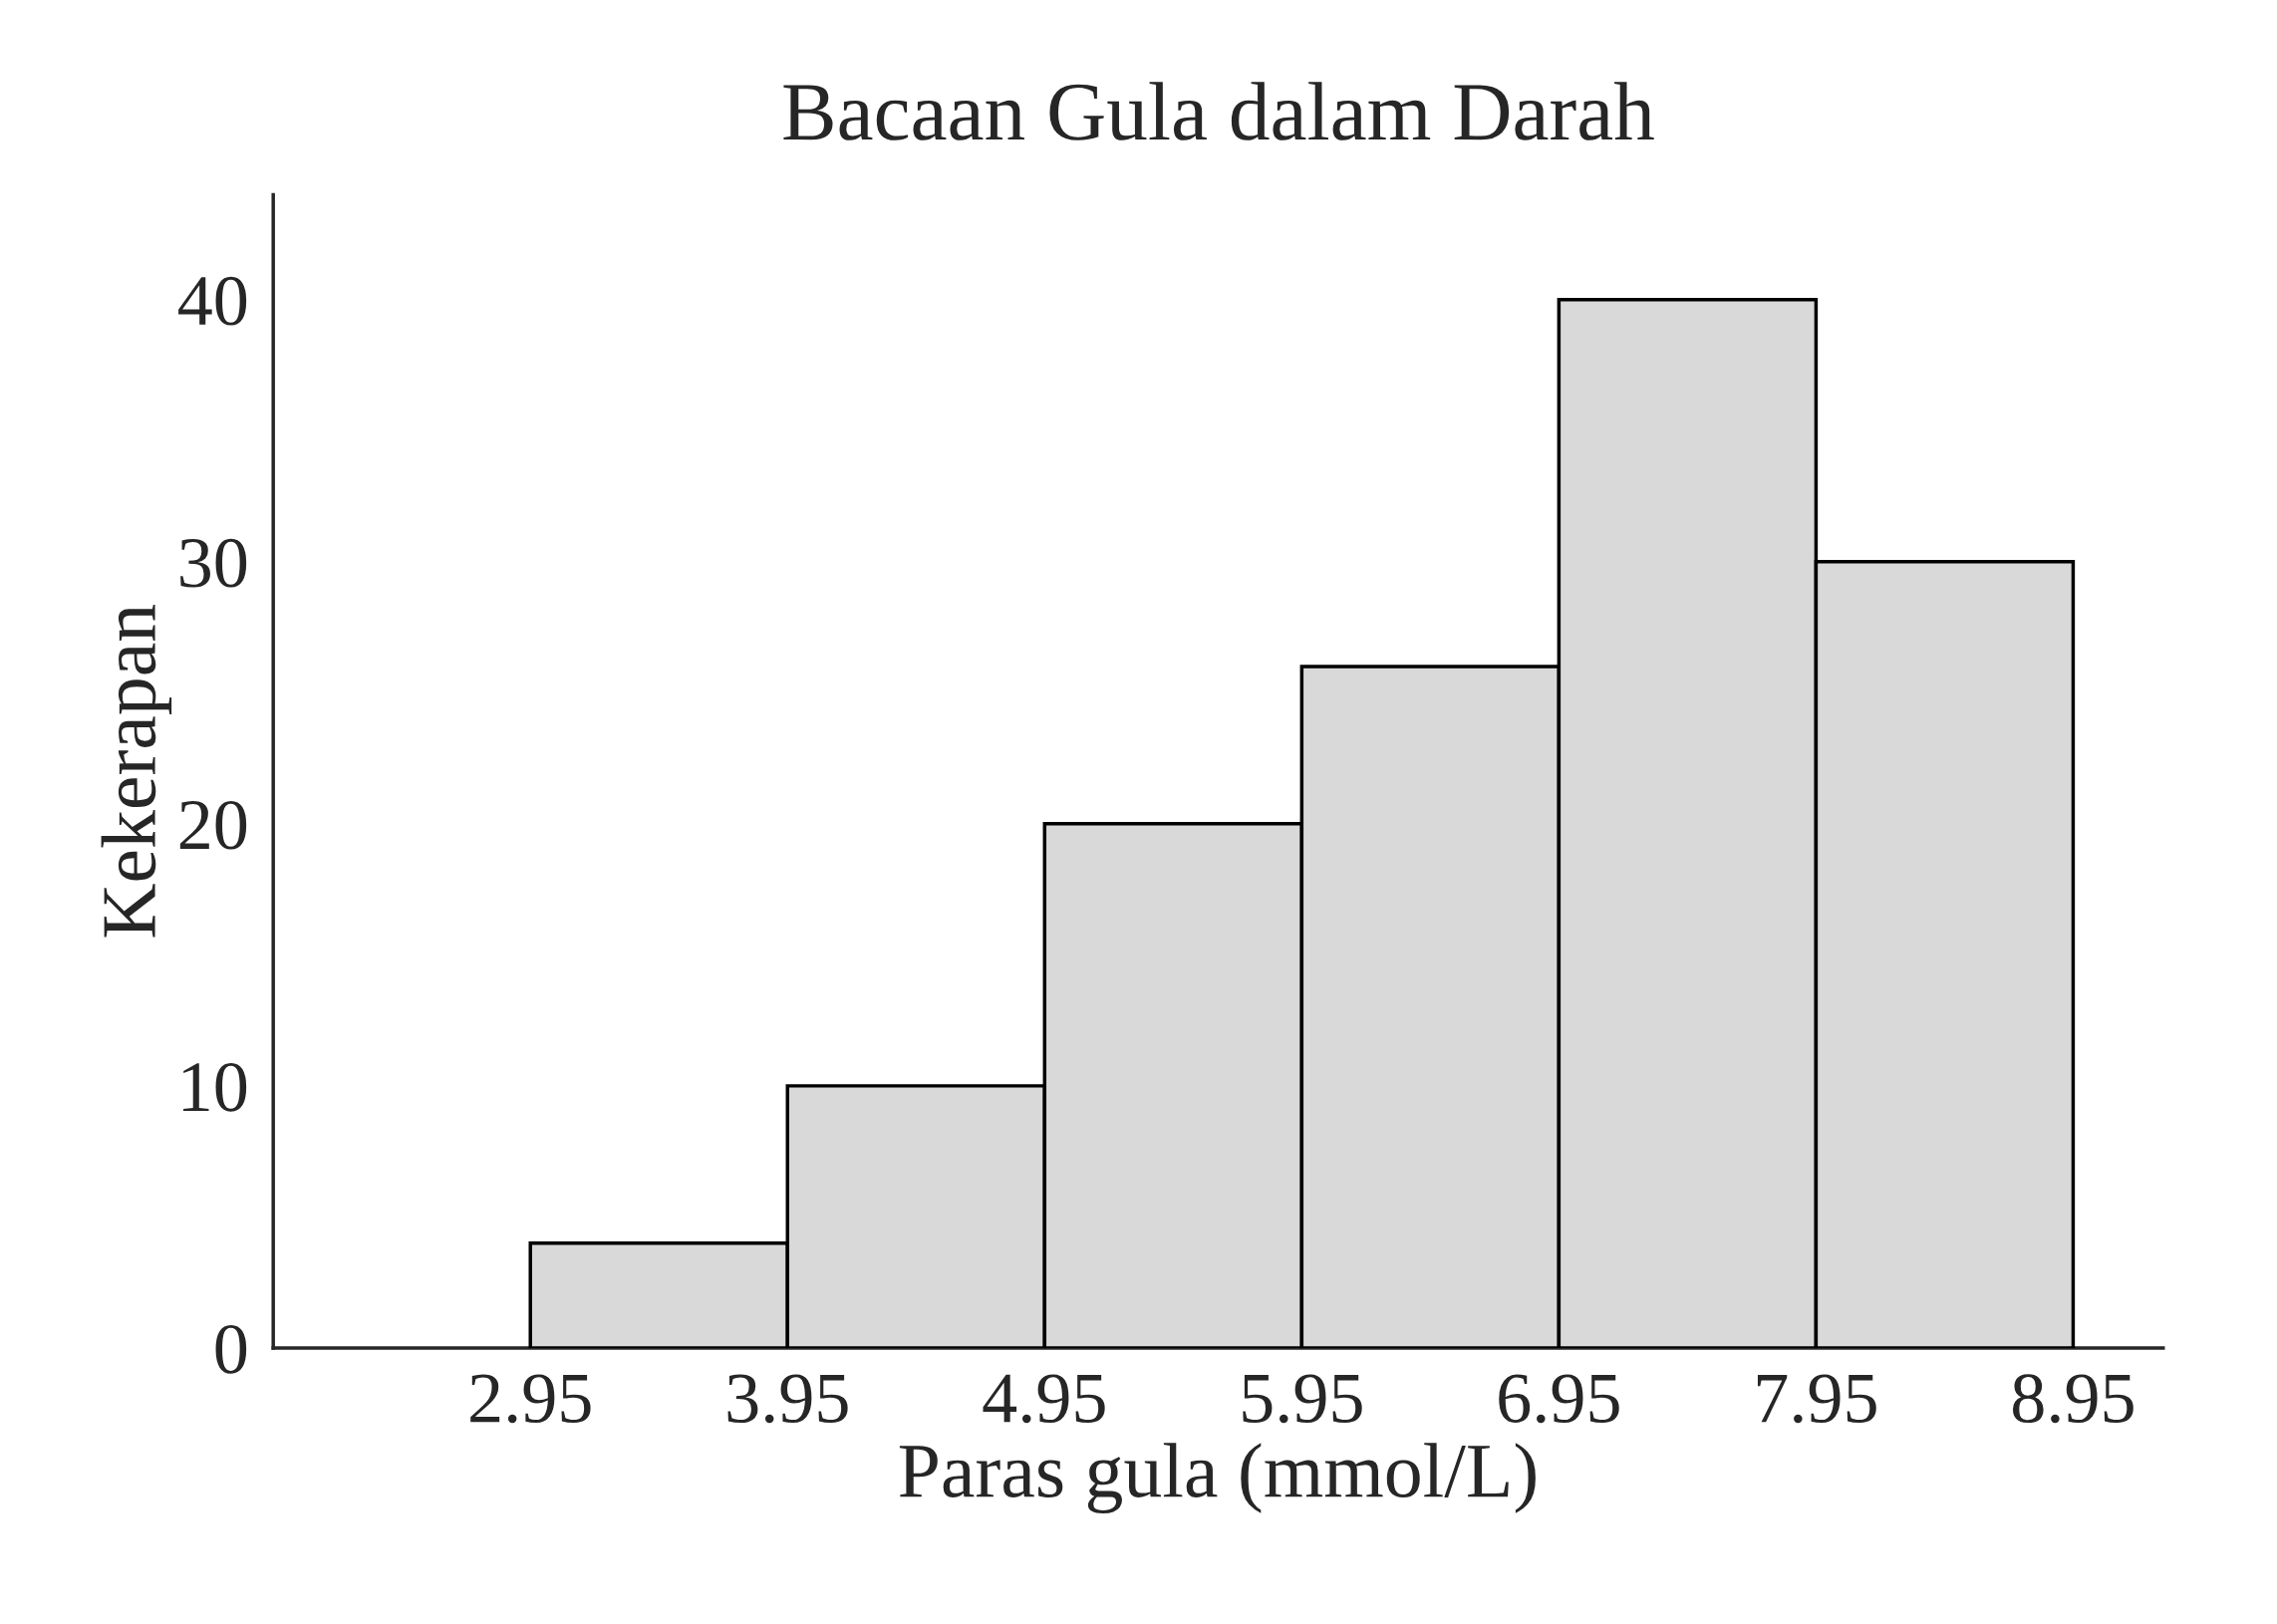  Describe the element at coordinates (1816, 1399) in the screenshot. I see `x-tick-label: 7.95` at that location.